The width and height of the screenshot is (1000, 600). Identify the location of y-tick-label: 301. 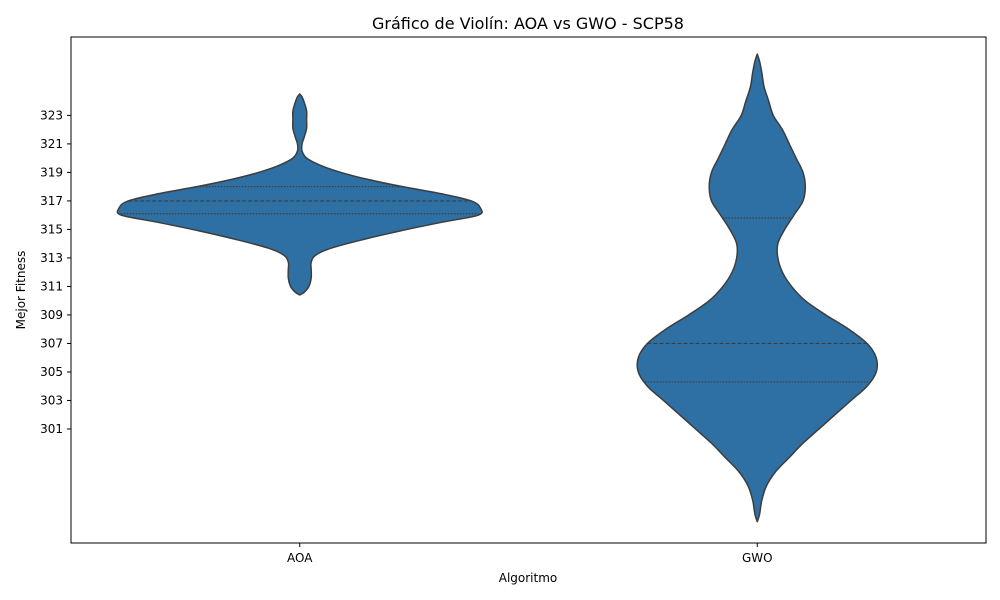
(51, 429).